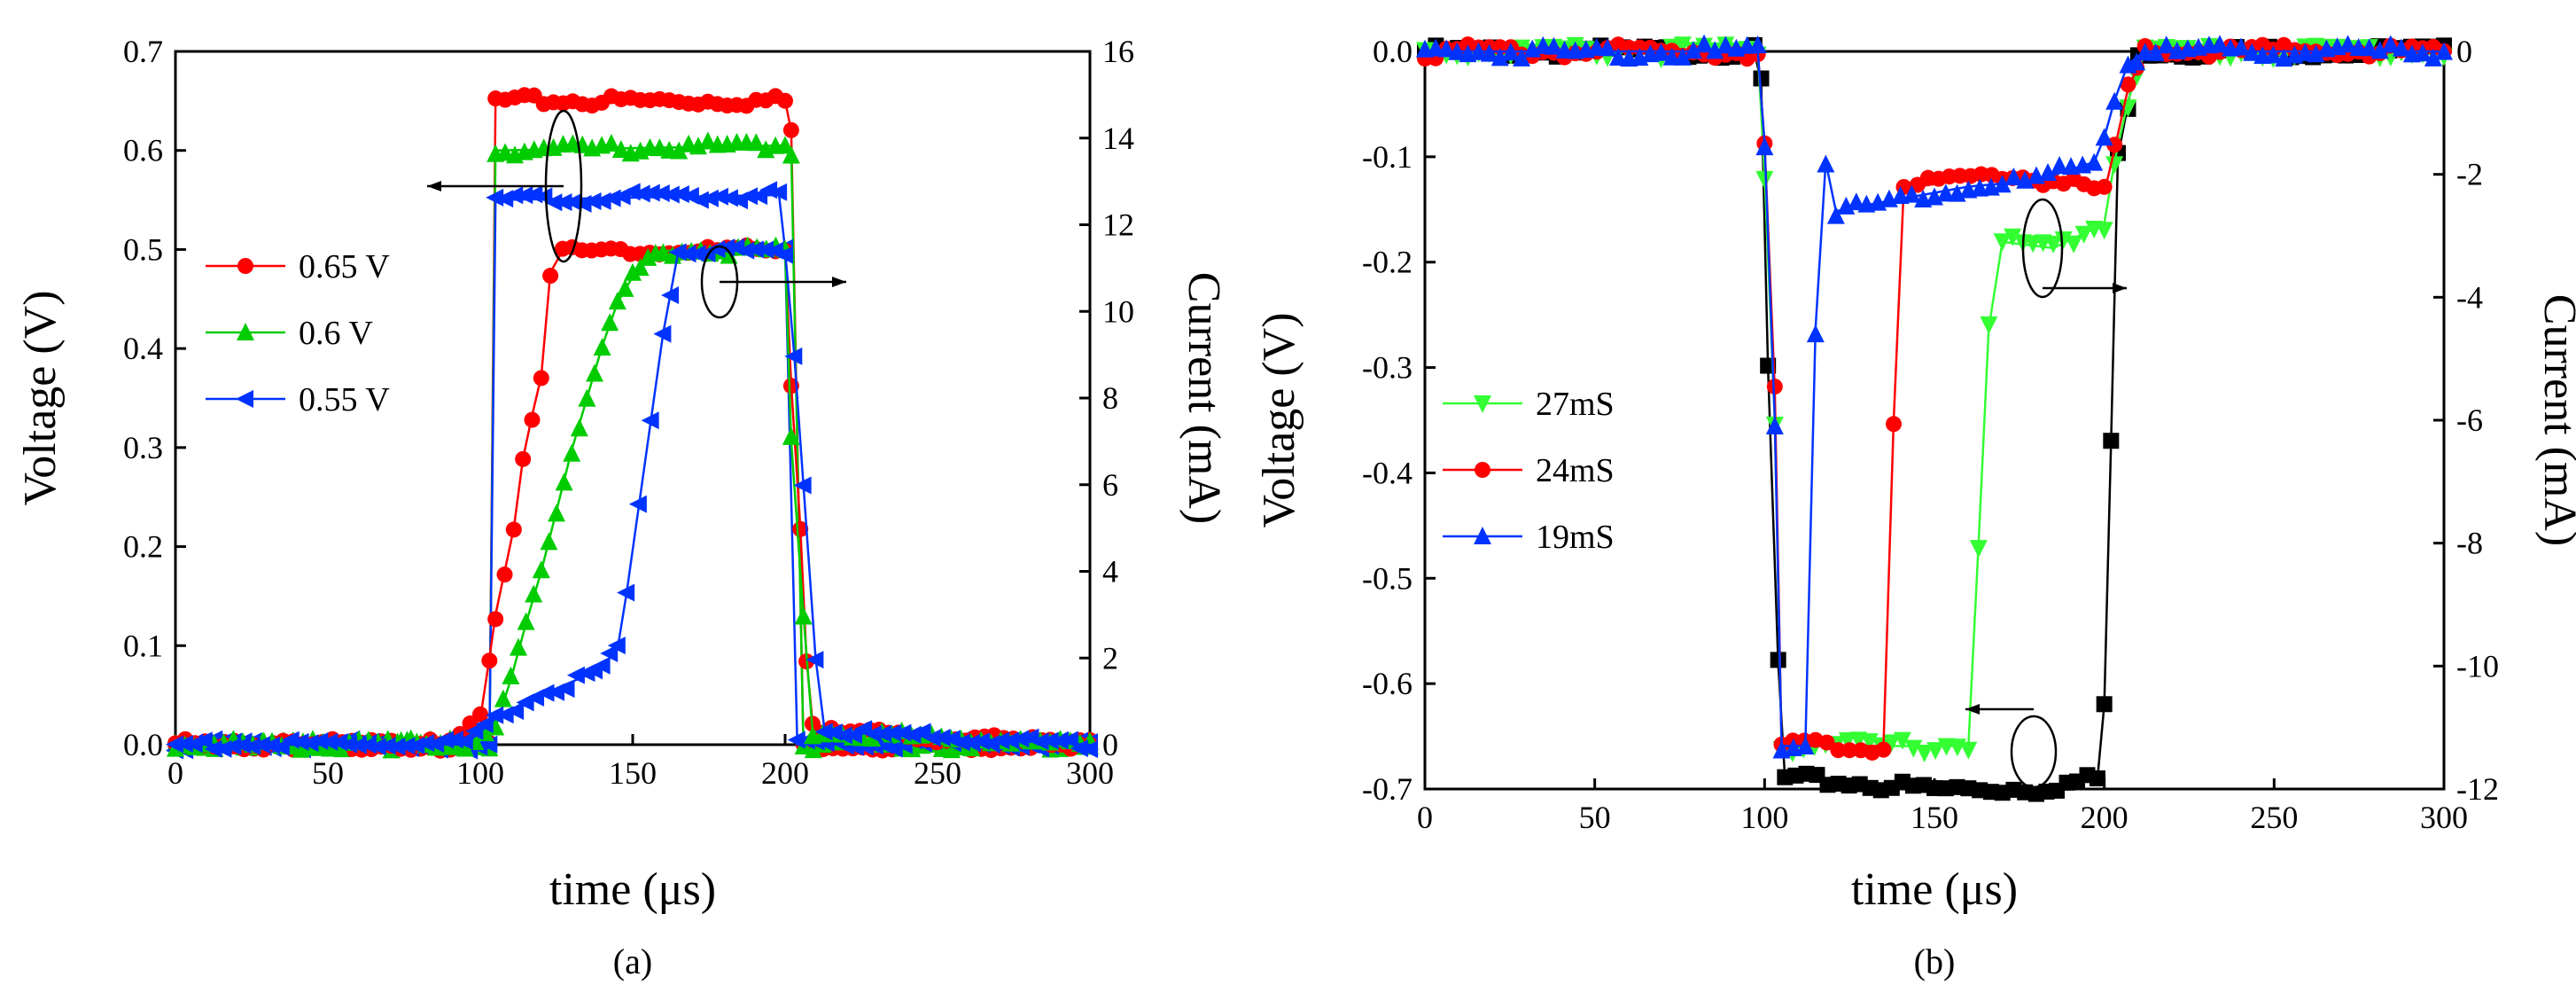 This screenshot has width=2576, height=1000. Describe the element at coordinates (480, 773) in the screenshot. I see `x-tick-label: 100` at that location.